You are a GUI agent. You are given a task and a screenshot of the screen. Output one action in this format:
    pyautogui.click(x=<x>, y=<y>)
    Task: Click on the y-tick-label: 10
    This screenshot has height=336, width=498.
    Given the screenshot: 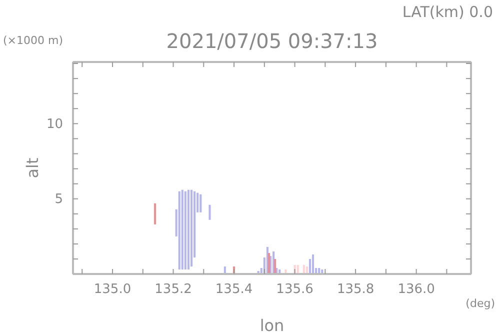 What is the action you would take?
    pyautogui.click(x=54, y=124)
    